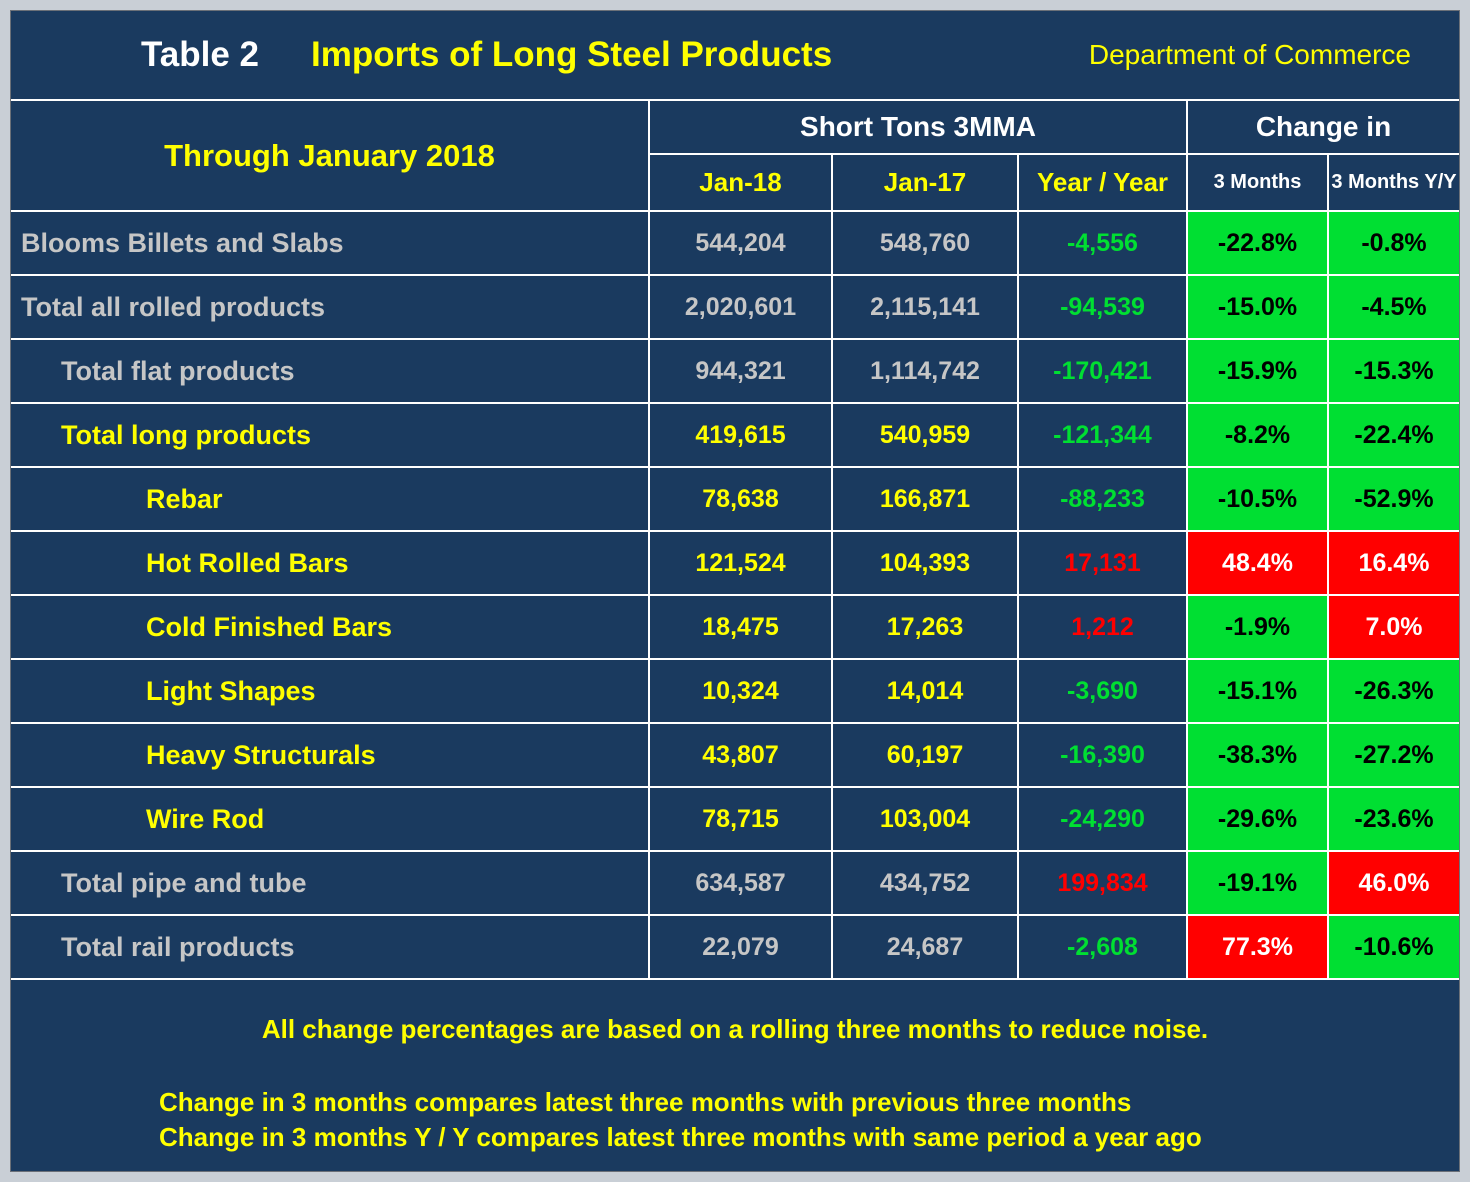 This screenshot has height=1182, width=1470. Describe the element at coordinates (1393, 371) in the screenshot. I see `change-3-months-yy: -15.3%` at that location.